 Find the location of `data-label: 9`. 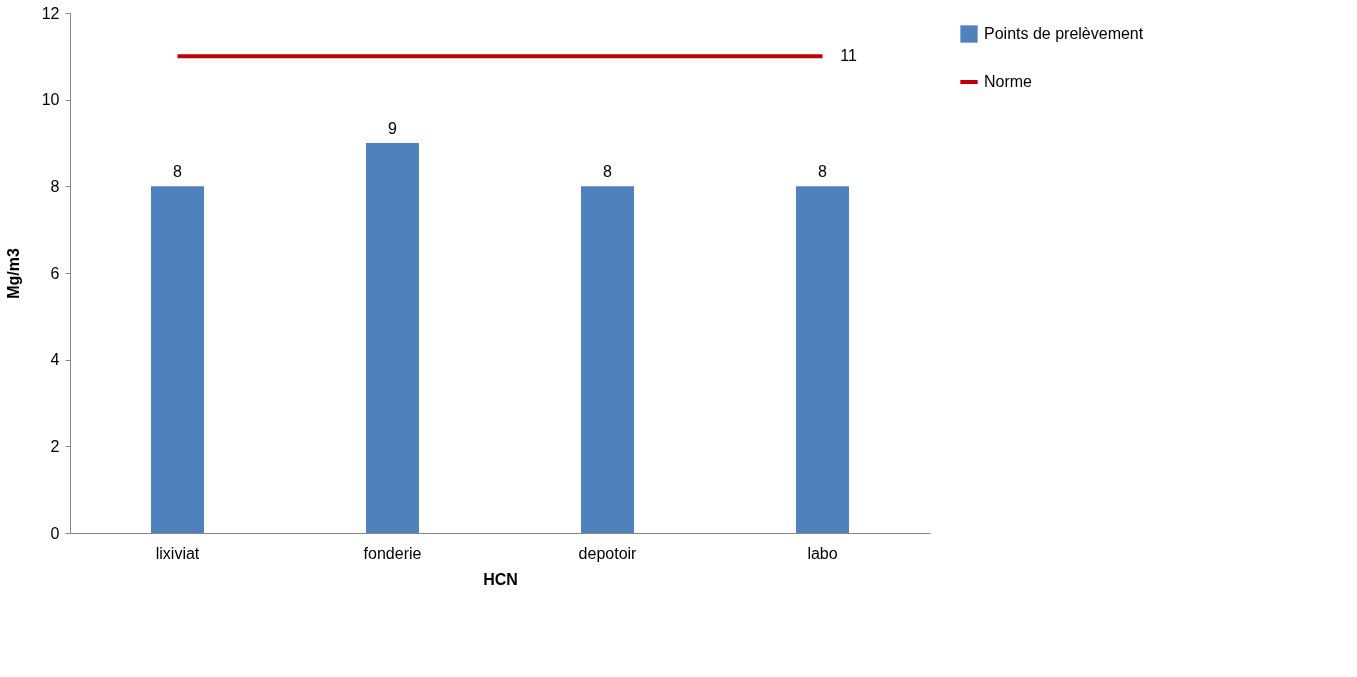

data-label: 9 is located at coordinates (393, 128).